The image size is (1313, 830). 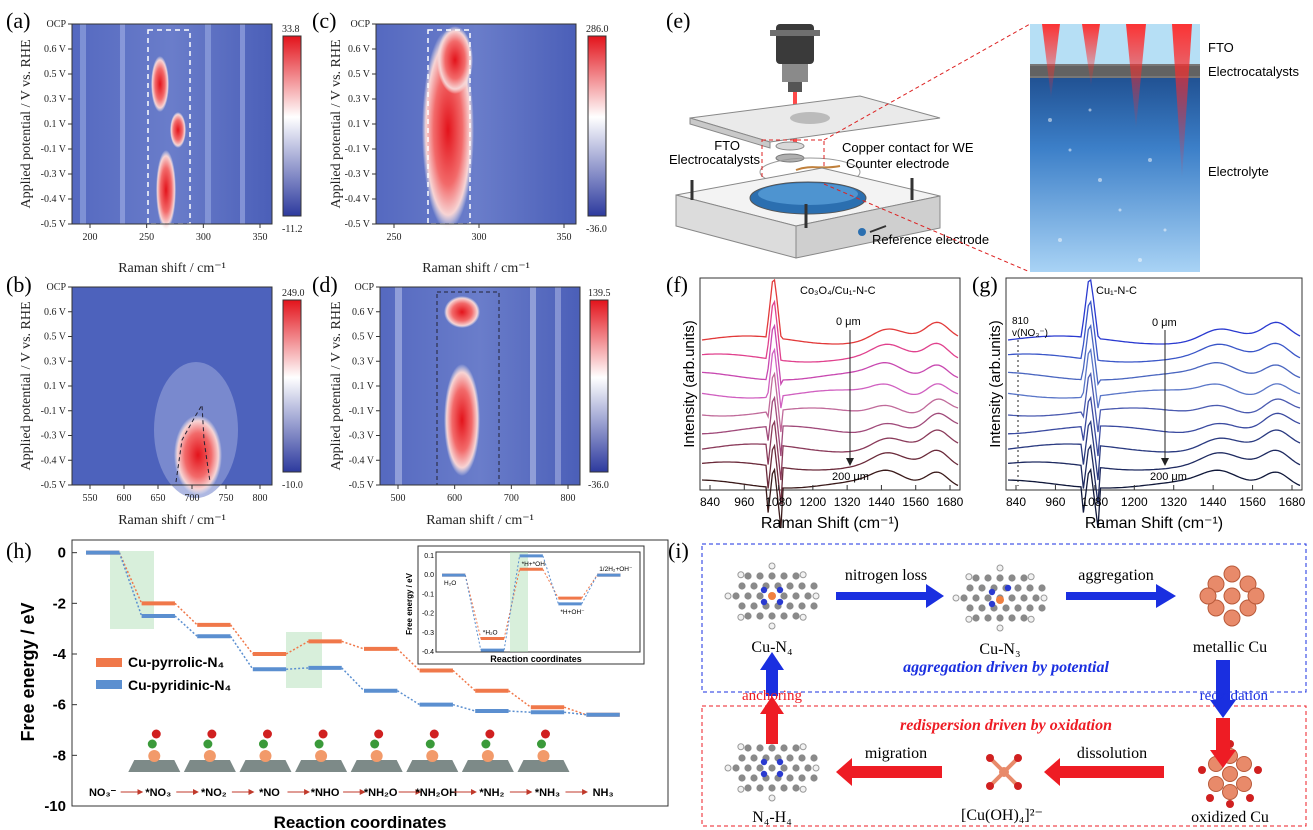 I want to click on panel-a-cbar-min: -11.2, so click(x=292, y=229).